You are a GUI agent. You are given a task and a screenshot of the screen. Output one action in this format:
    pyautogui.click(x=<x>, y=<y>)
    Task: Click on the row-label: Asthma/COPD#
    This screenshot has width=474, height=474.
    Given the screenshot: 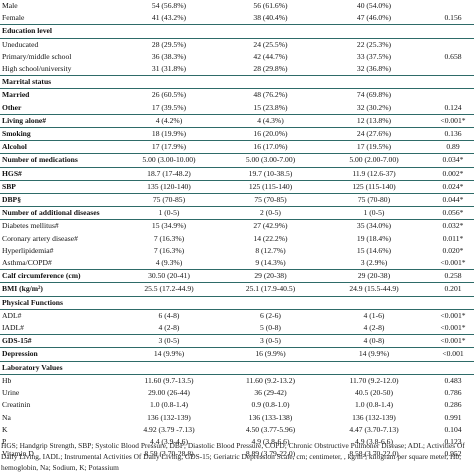 What is the action you would take?
    pyautogui.click(x=27, y=263)
    